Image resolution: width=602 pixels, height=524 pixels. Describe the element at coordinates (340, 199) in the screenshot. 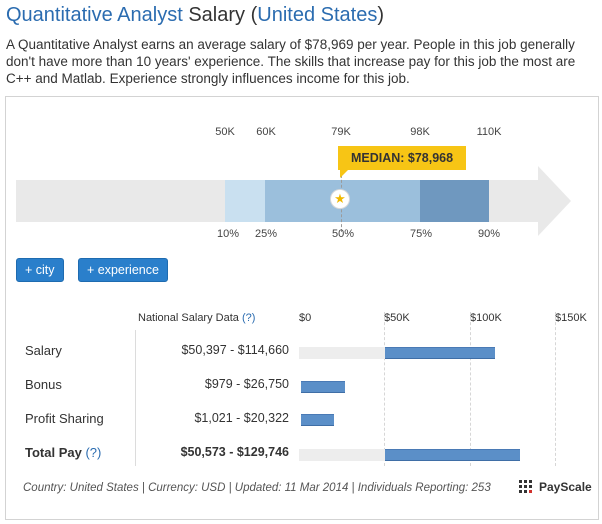

I see `median-star-icon: ★` at that location.